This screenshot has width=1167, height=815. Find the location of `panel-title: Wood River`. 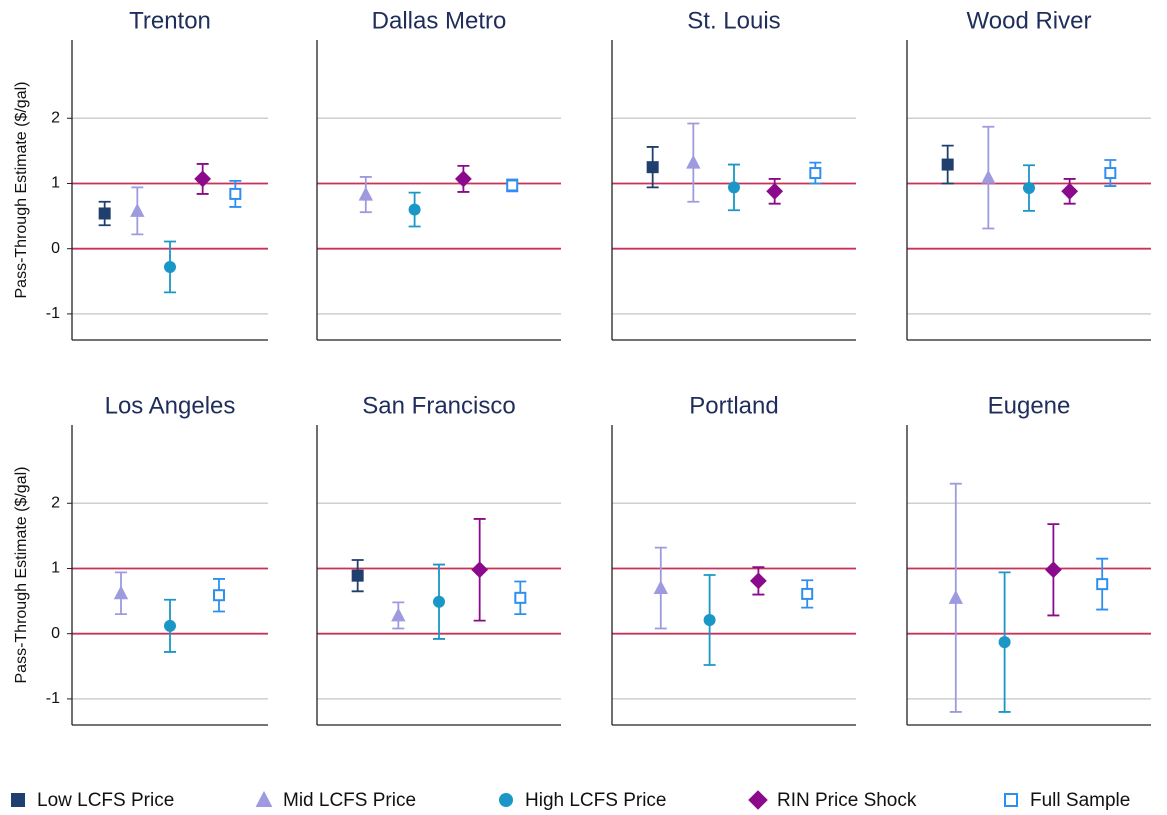

panel-title: Wood River is located at coordinates (1029, 20).